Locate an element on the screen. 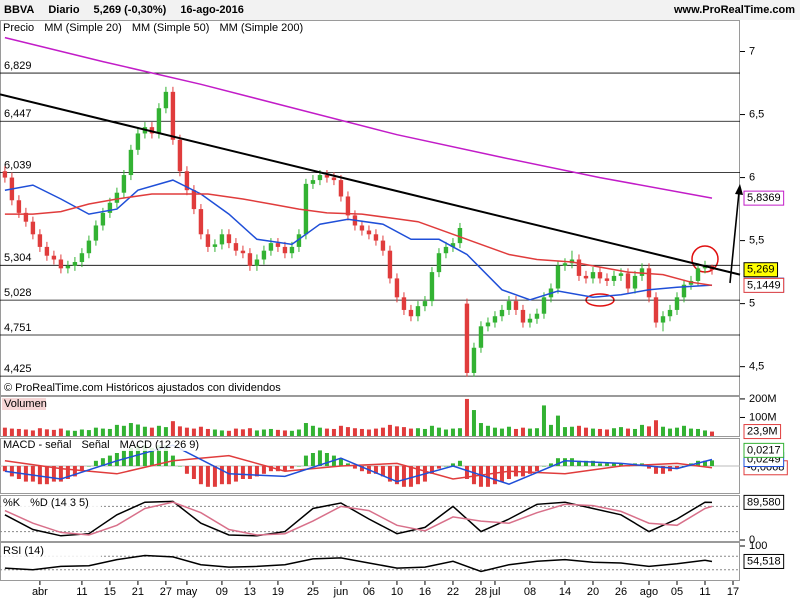 Image resolution: width=800 pixels, height=600 pixels. level-label: 4,425 is located at coordinates (18, 369).